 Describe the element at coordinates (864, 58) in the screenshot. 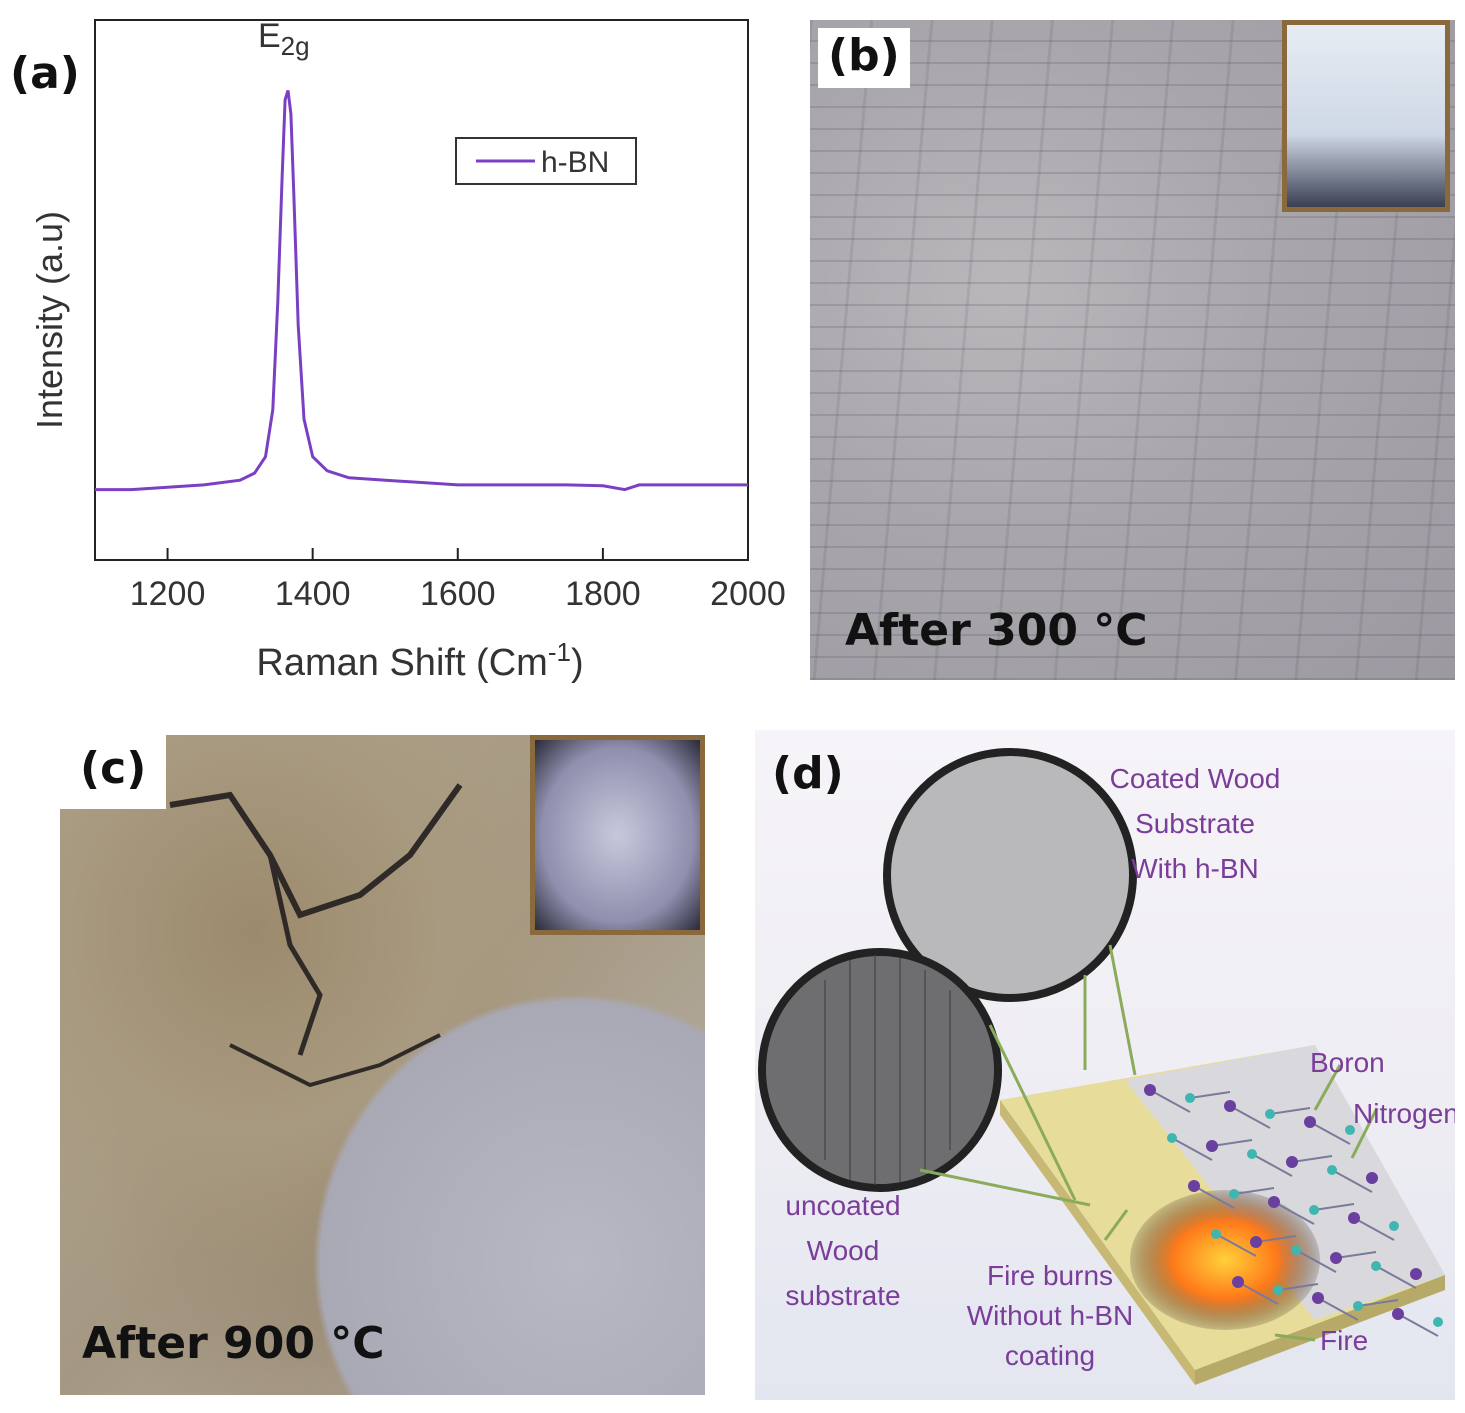

I see `panel-label-b: (b)` at that location.